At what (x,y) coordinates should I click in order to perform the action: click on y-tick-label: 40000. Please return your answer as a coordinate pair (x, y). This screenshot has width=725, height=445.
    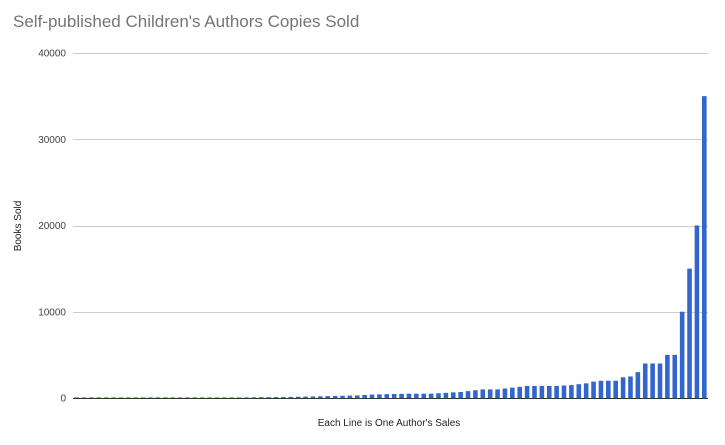
    Looking at the image, I should click on (52, 54).